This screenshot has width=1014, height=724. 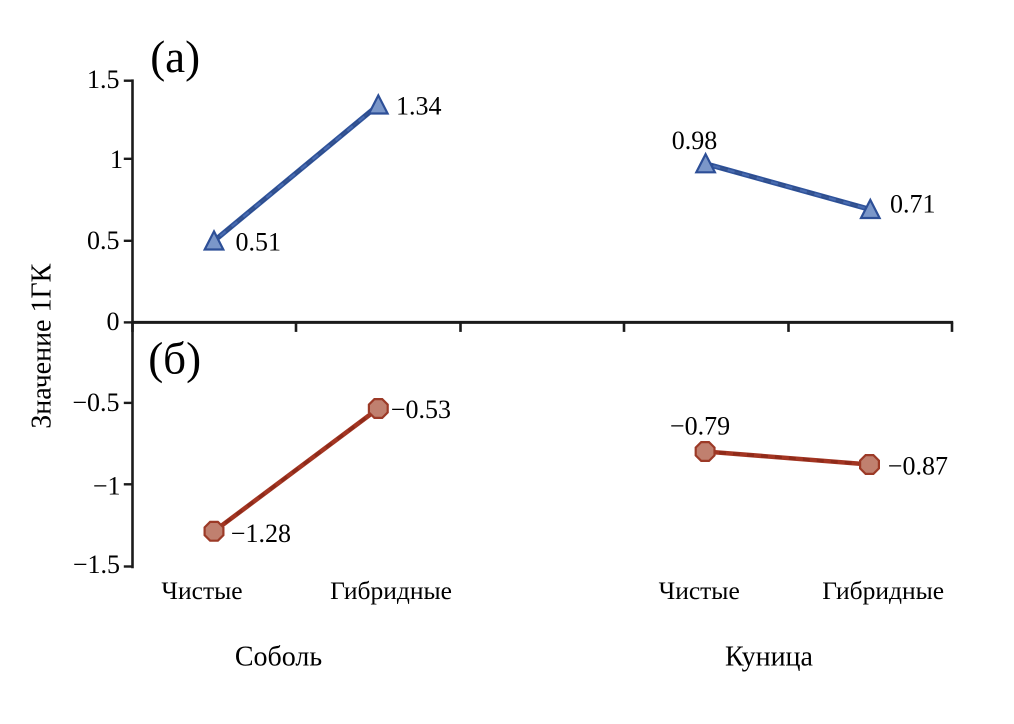 What do you see at coordinates (113, 321) in the screenshot?
I see `svg-text: 0` at bounding box center [113, 321].